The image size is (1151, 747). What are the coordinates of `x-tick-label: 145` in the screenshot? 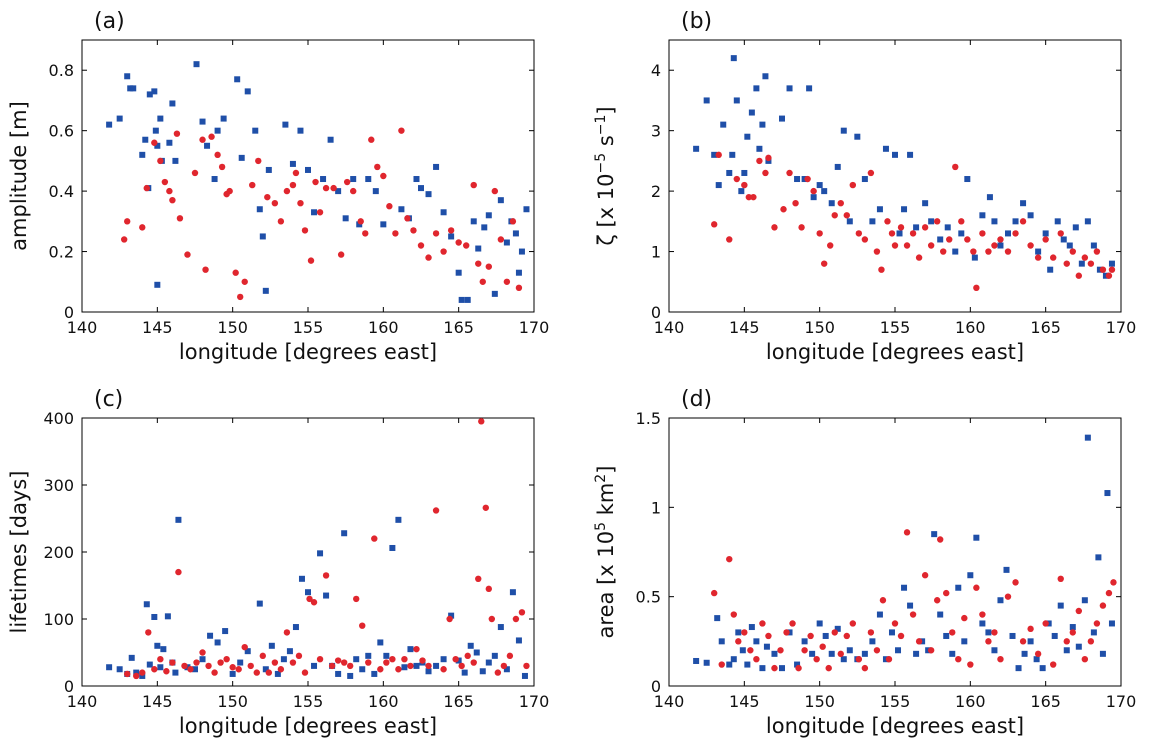 It's located at (157, 701).